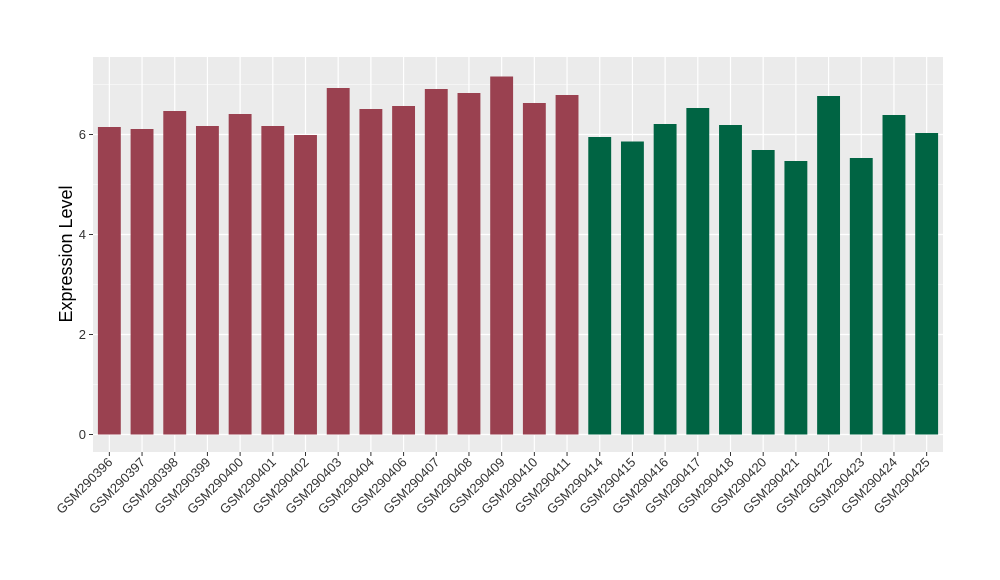  I want to click on bar-GSM290415, so click(632, 288).